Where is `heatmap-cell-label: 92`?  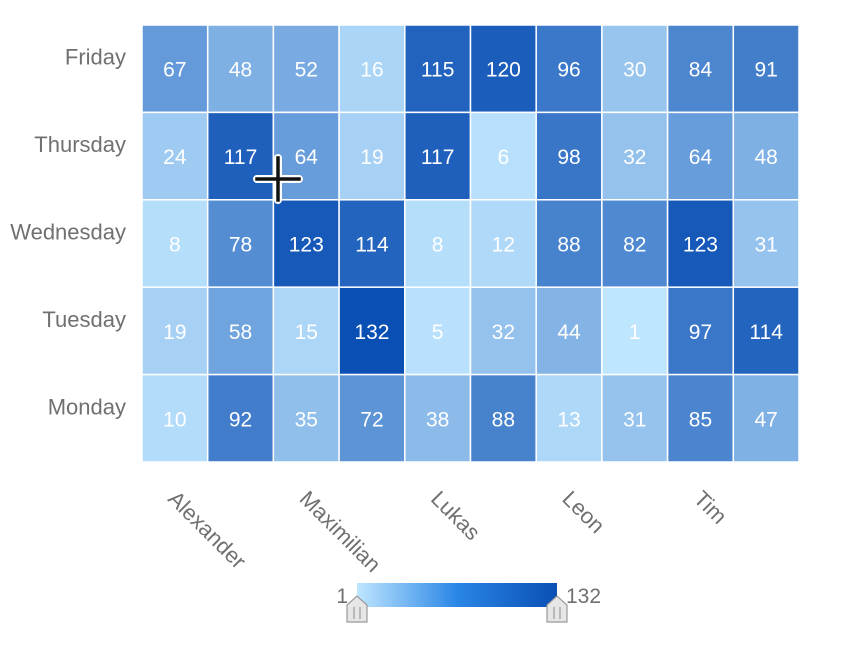 heatmap-cell-label: 92 is located at coordinates (240, 419).